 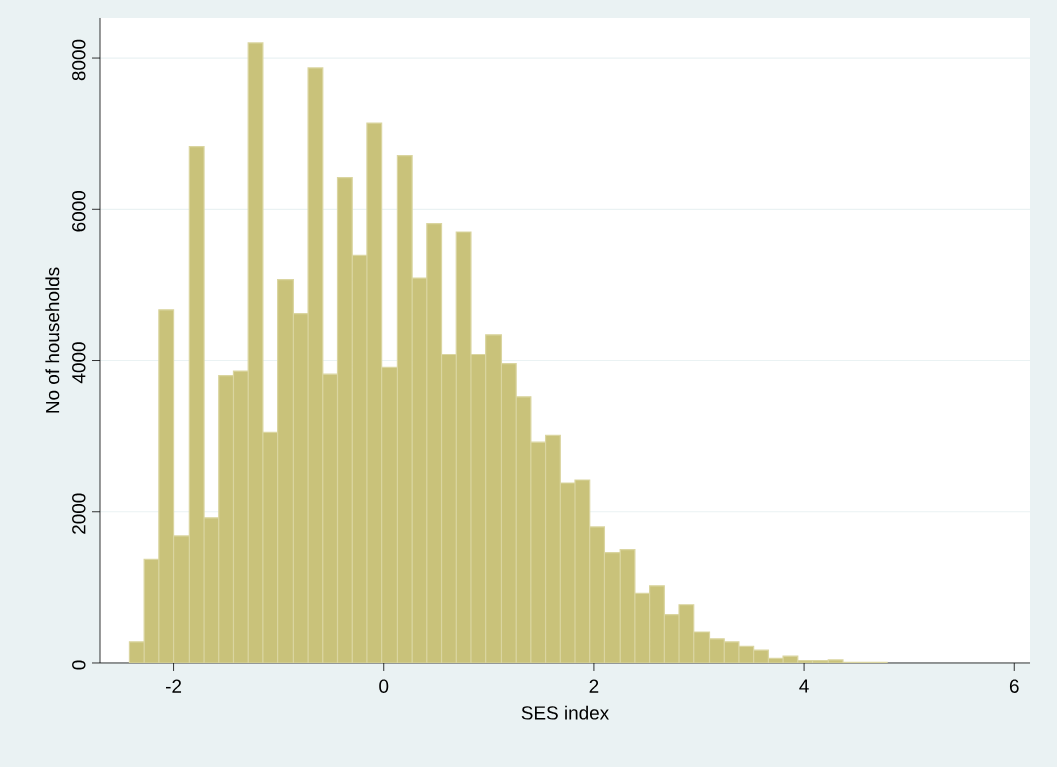 I want to click on x-tick-label: 4, so click(x=804, y=686).